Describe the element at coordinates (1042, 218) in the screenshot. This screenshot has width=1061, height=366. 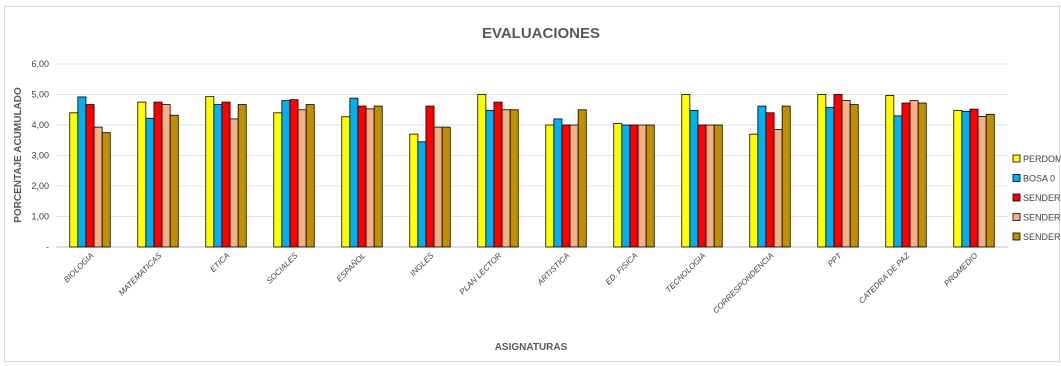
I see `legend-label: SENDEROS F` at that location.